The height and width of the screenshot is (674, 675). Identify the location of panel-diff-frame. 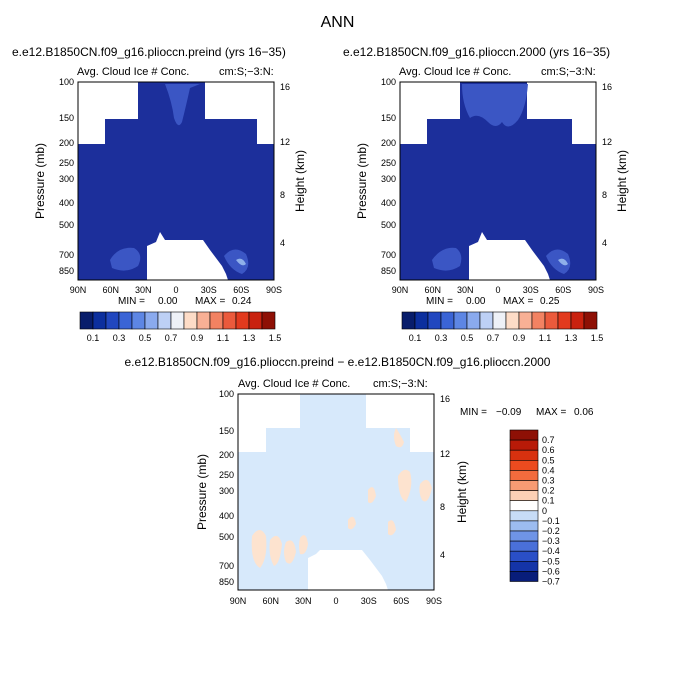
(336, 492).